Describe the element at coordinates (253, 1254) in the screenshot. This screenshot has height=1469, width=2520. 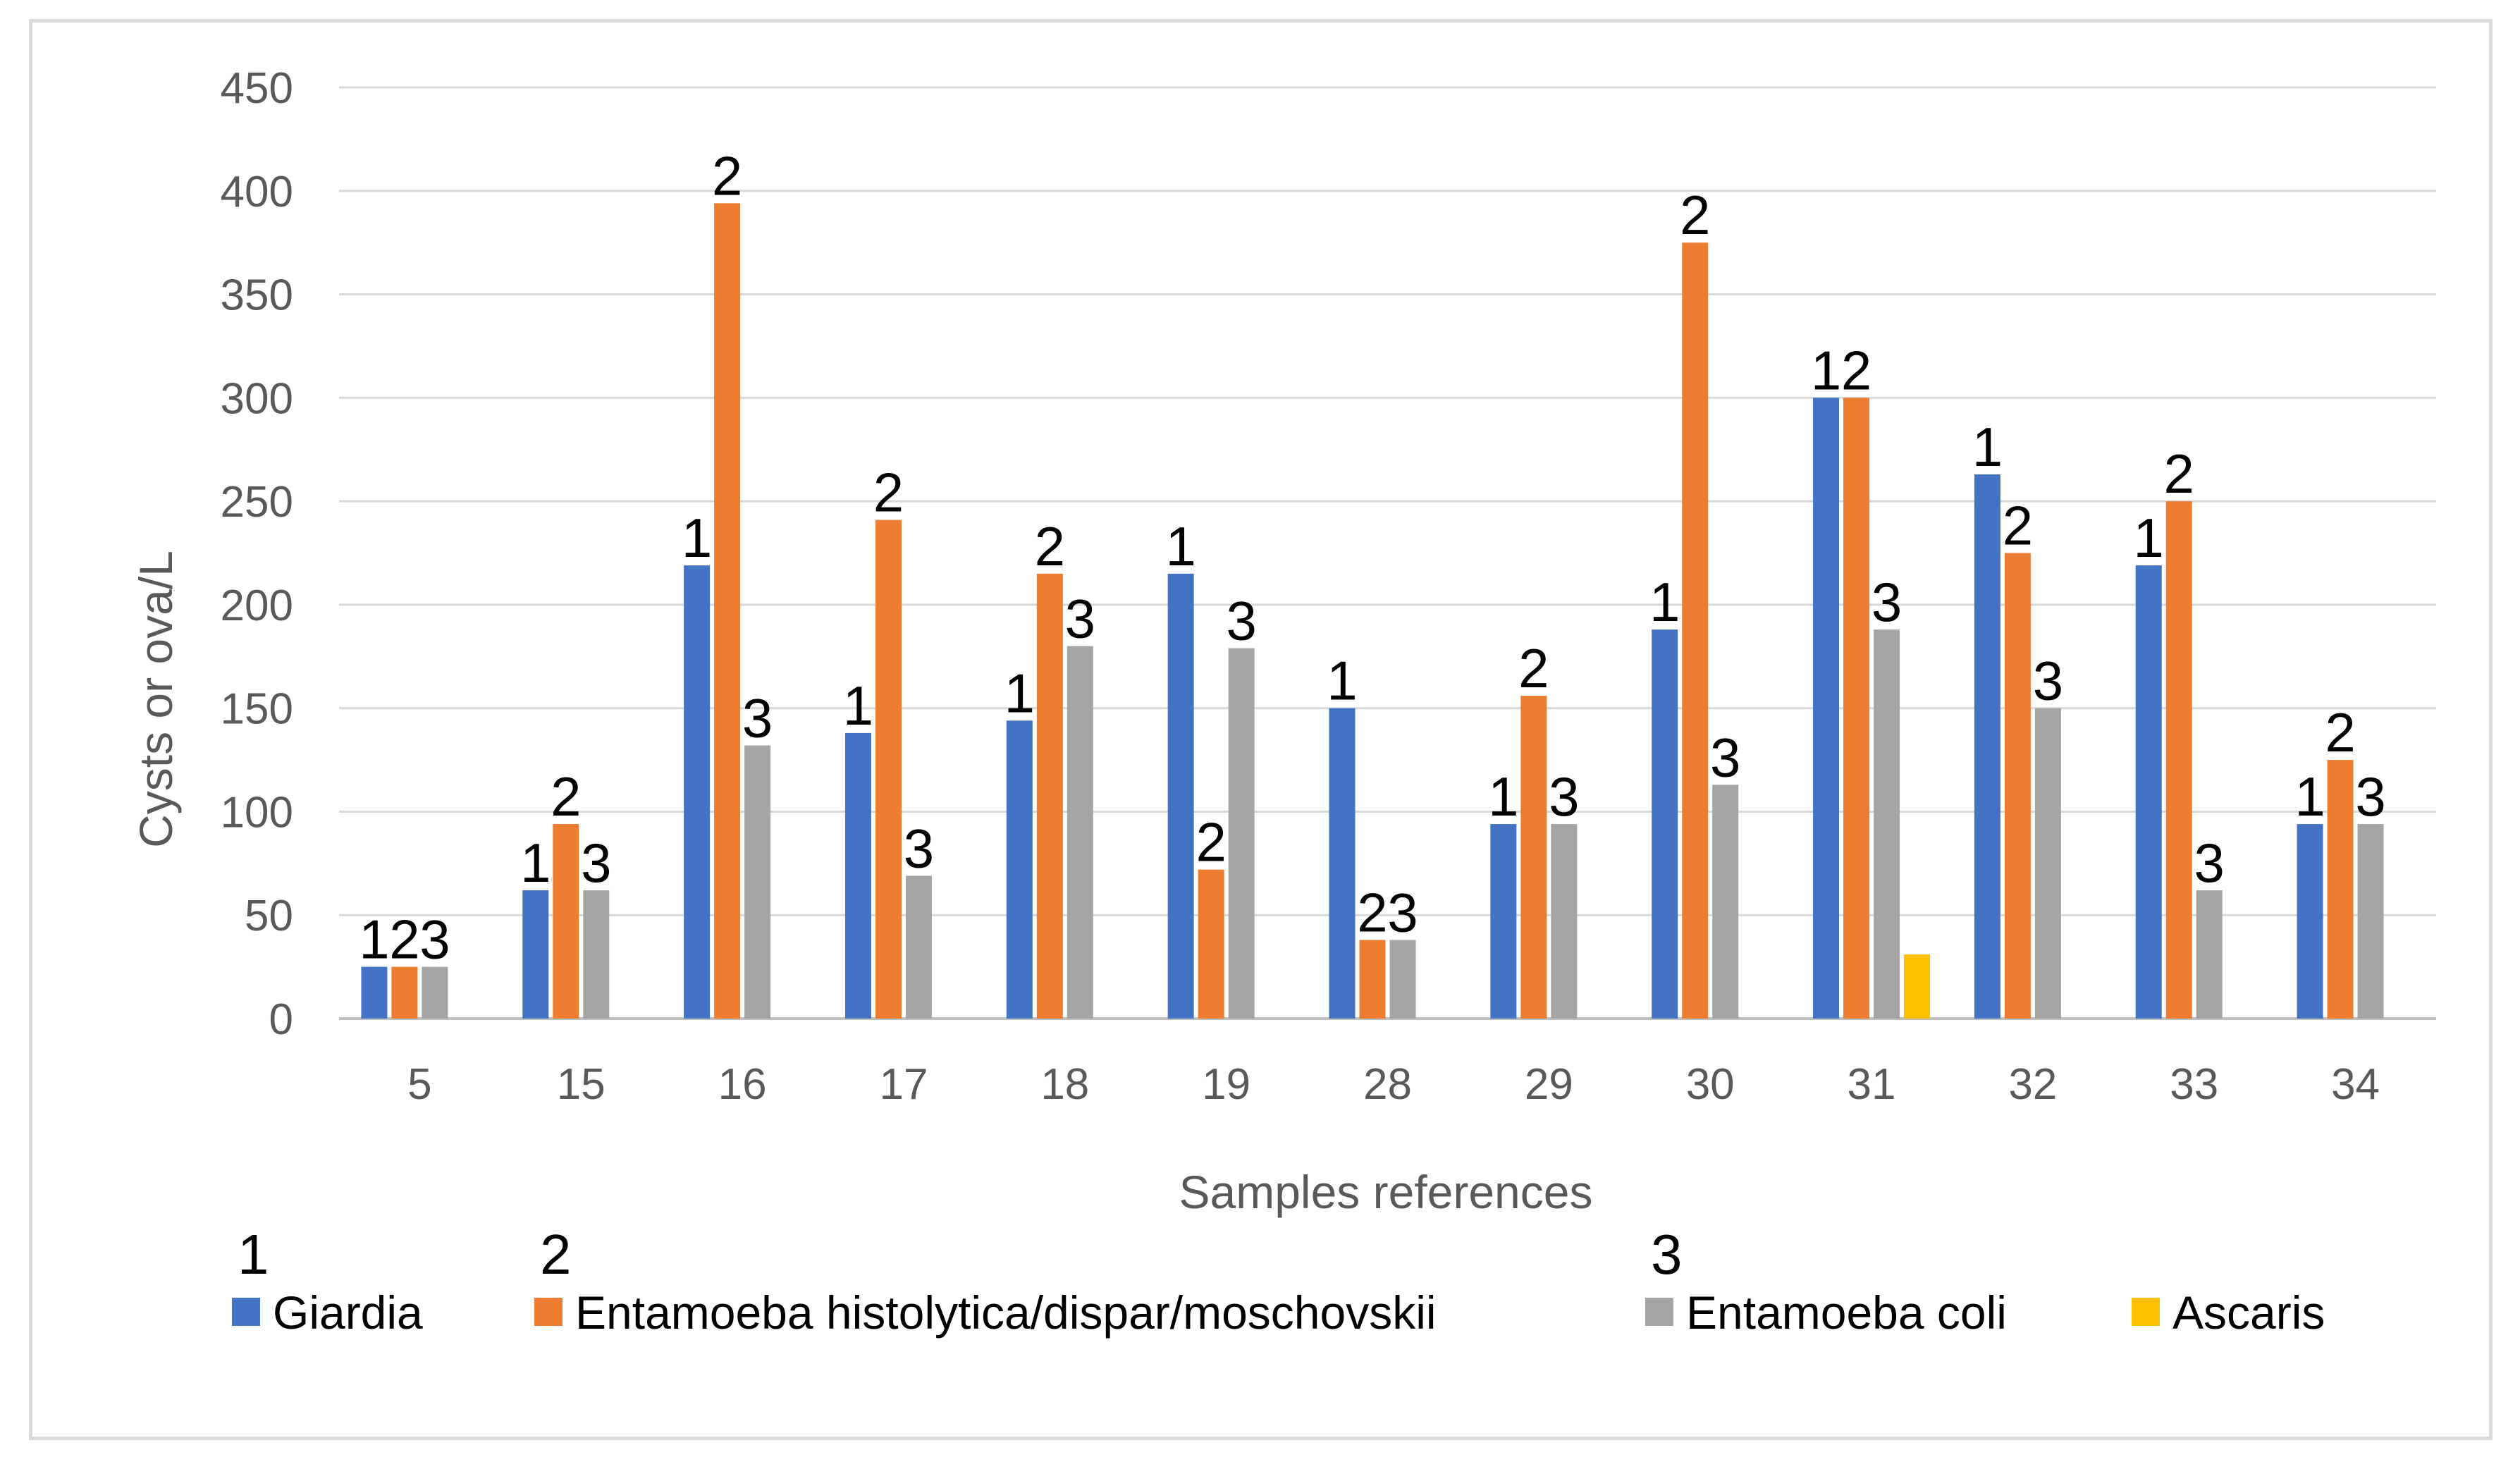
I see `legend-marker-label: 1` at that location.